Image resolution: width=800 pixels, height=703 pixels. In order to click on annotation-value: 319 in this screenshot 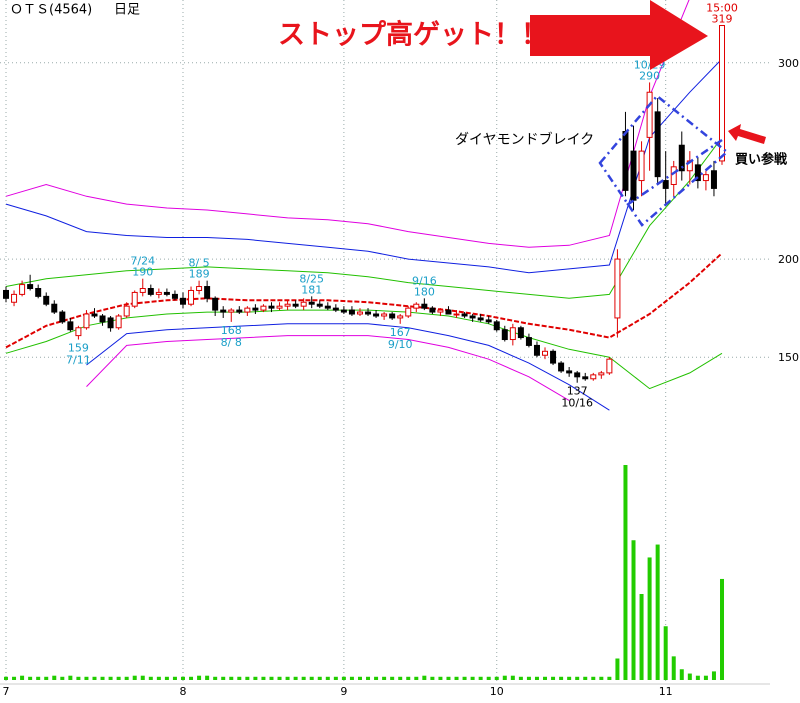, I will do `click(722, 19)`.